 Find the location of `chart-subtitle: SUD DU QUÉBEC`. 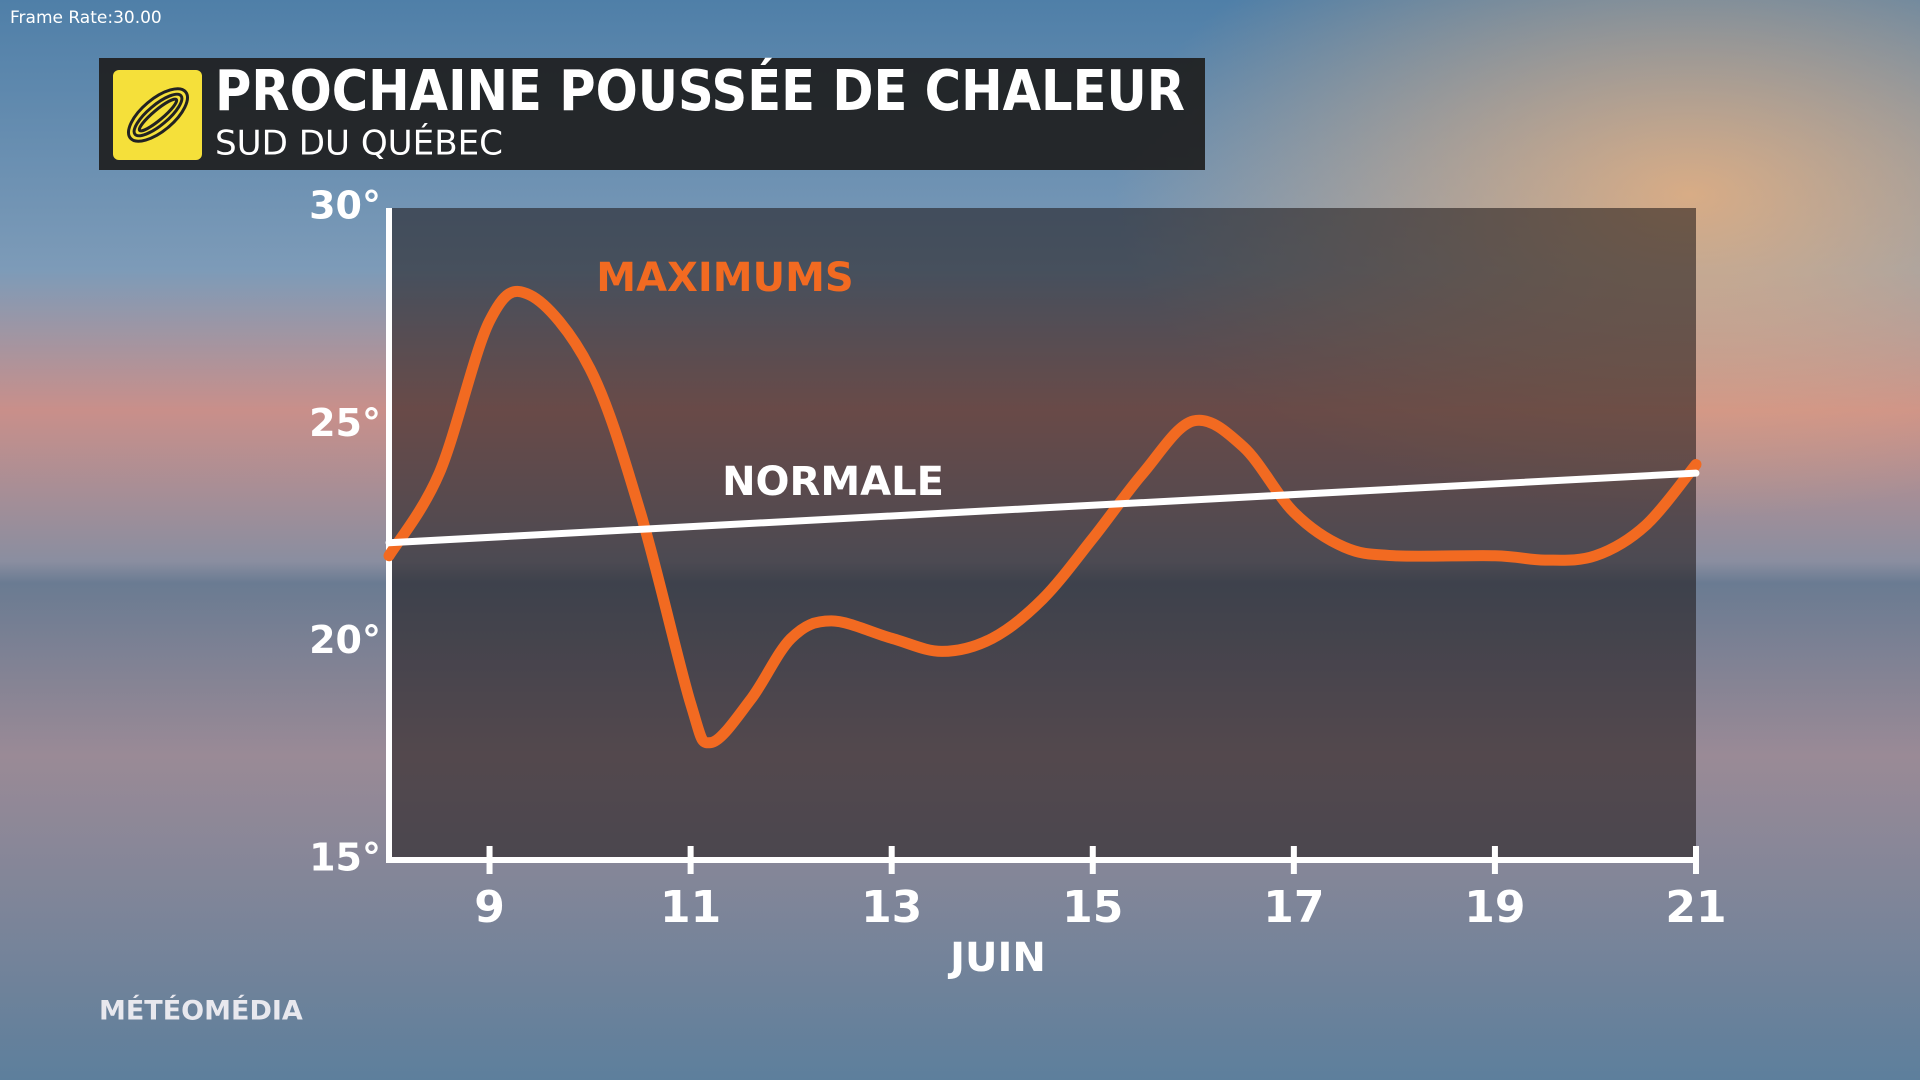

chart-subtitle: SUD DU QUÉBEC is located at coordinates (359, 143).